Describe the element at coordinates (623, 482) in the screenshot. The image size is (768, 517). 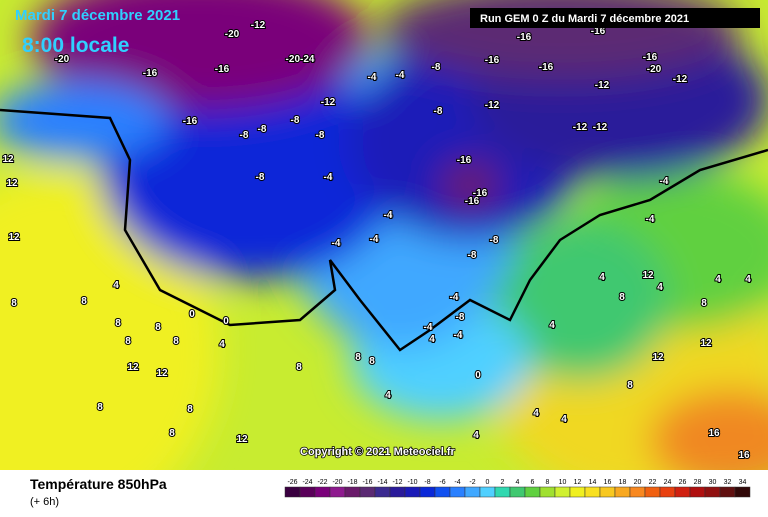
I see `colorbar-label: 18` at that location.